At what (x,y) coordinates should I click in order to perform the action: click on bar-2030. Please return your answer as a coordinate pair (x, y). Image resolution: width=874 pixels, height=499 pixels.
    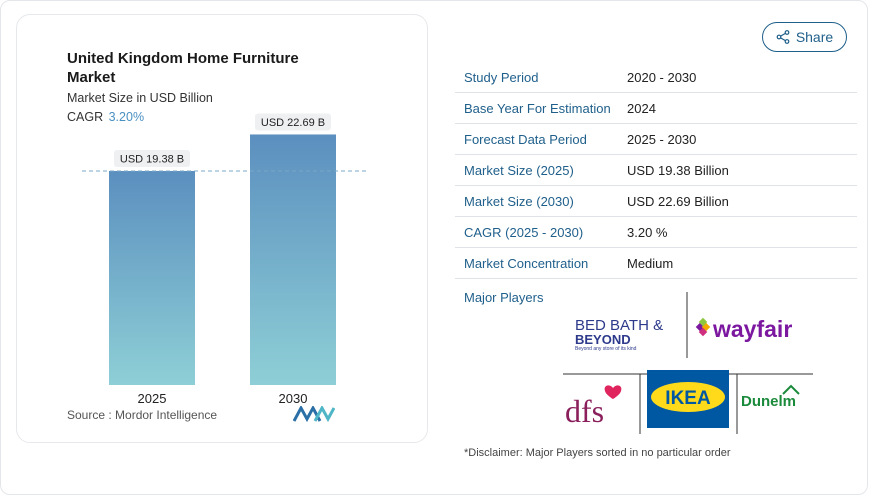
    Looking at the image, I should click on (293, 259).